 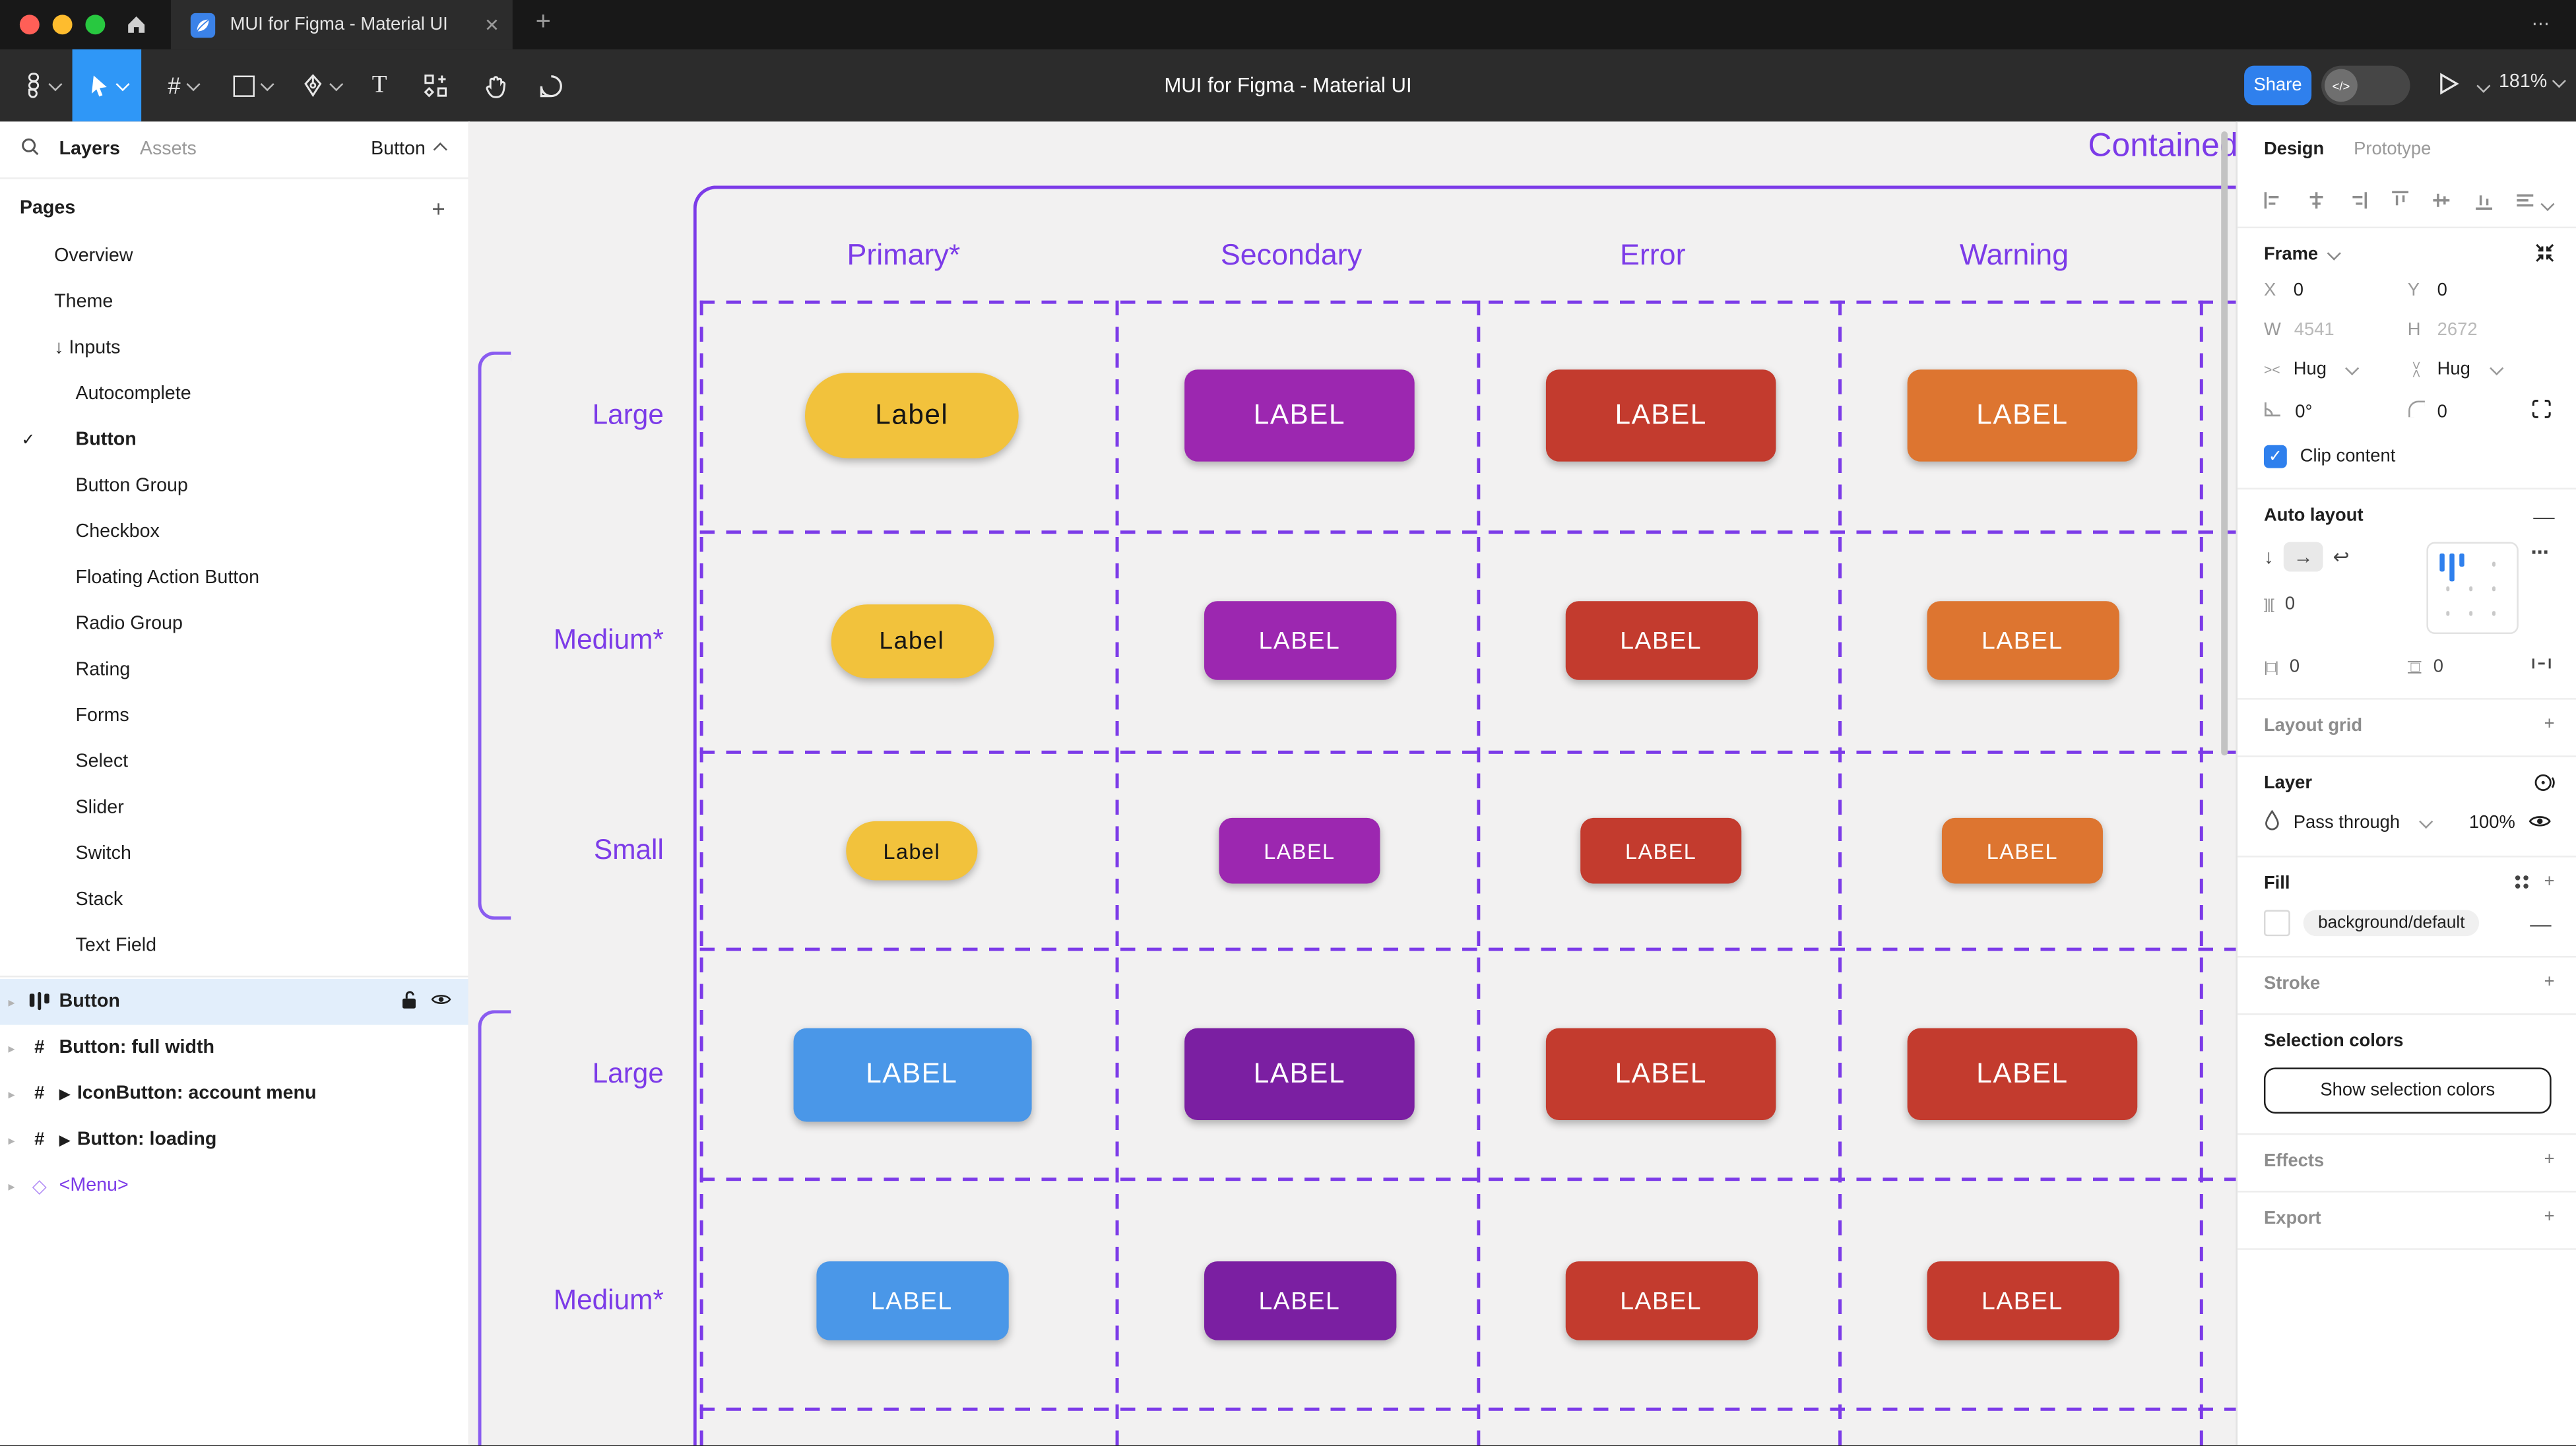 What do you see at coordinates (2022, 850) in the screenshot?
I see `button-warning-small: LABEL` at bounding box center [2022, 850].